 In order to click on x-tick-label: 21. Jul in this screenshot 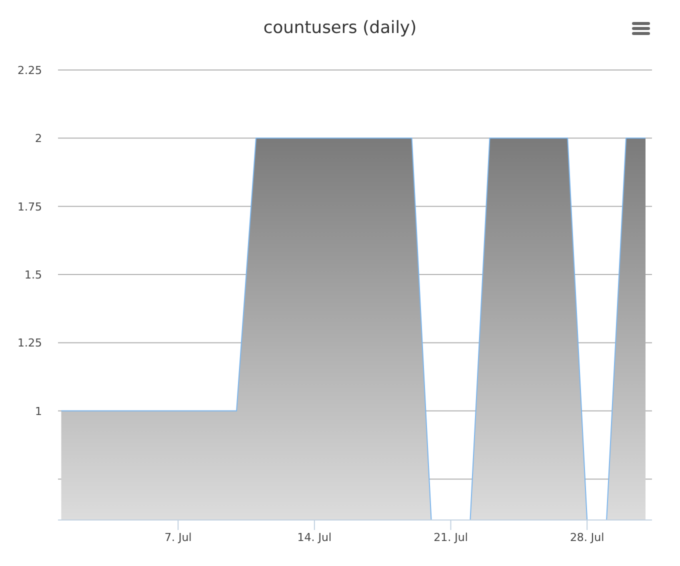, I will do `click(451, 537)`.